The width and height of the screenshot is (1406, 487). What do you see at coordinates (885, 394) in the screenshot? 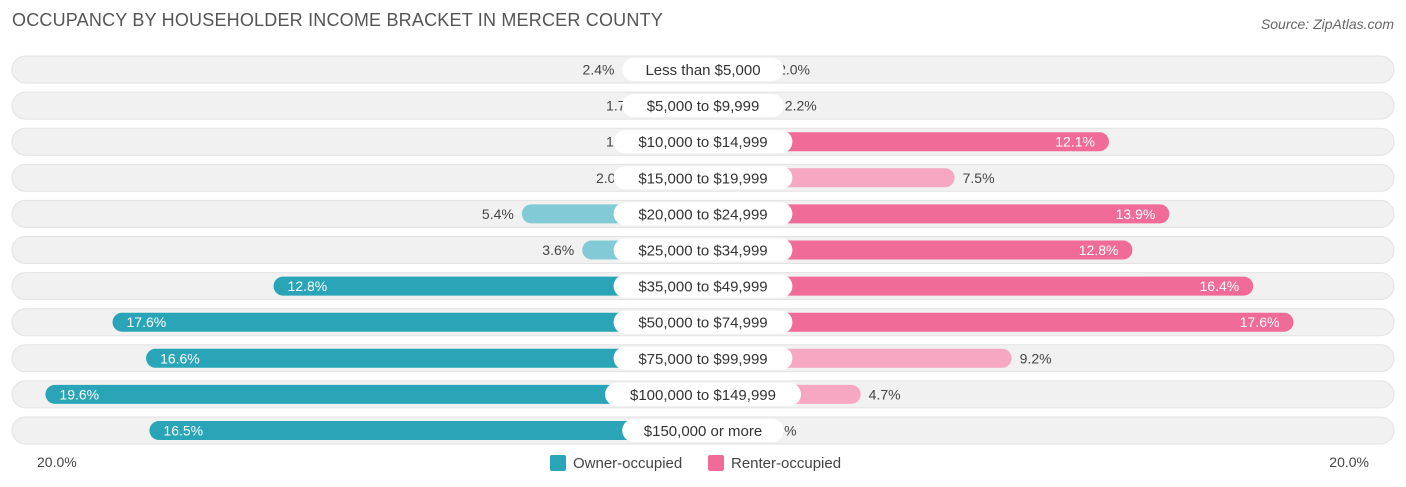
I see `renter-value-label: 4.7%` at bounding box center [885, 394].